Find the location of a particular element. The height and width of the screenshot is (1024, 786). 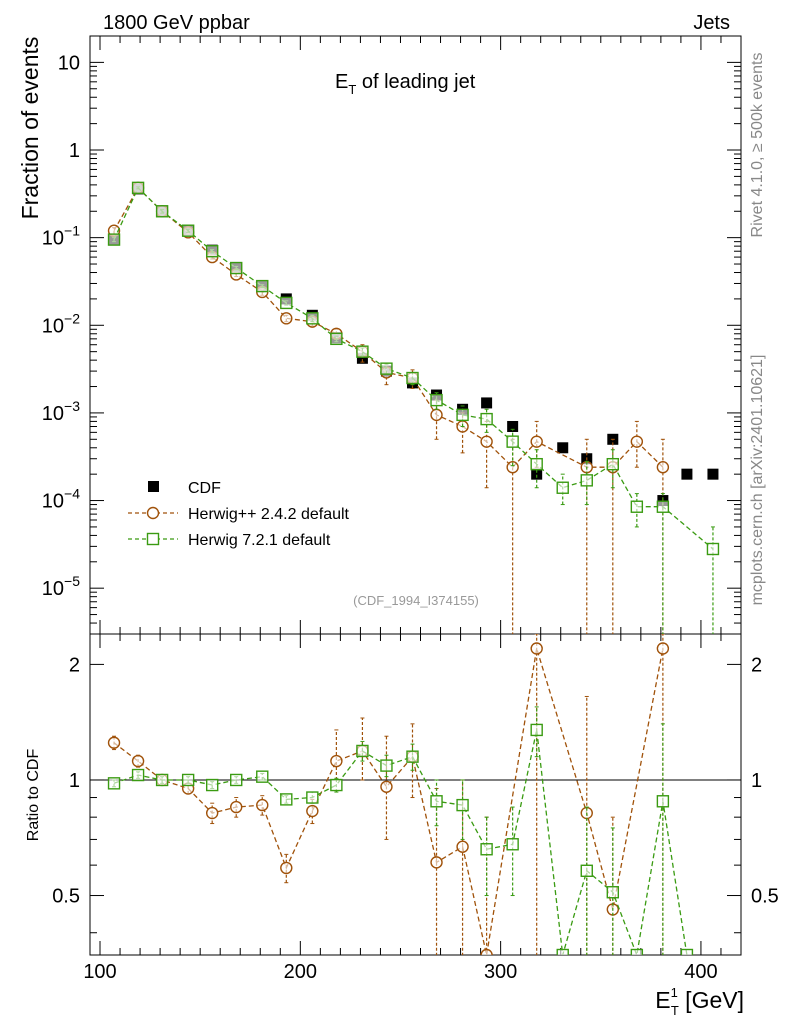

x-tick-label: 400 is located at coordinates (700, 972).